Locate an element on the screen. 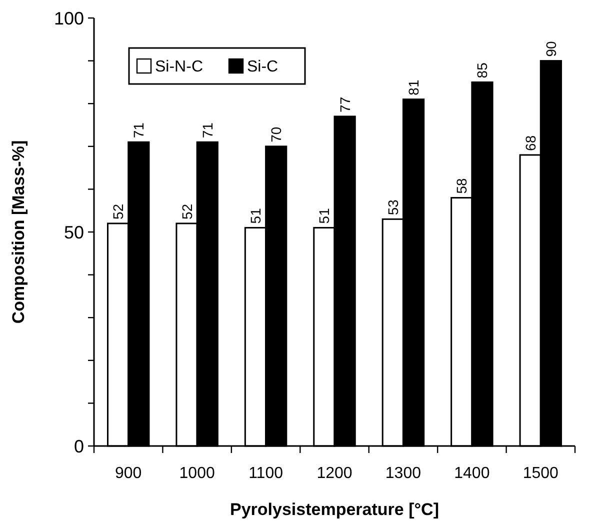  x-tick-label: 1100 is located at coordinates (266, 473).